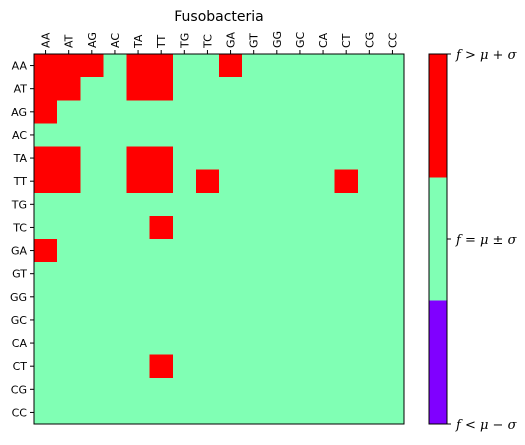  What do you see at coordinates (19, 227) in the screenshot?
I see `y-tick-label: TC` at bounding box center [19, 227].